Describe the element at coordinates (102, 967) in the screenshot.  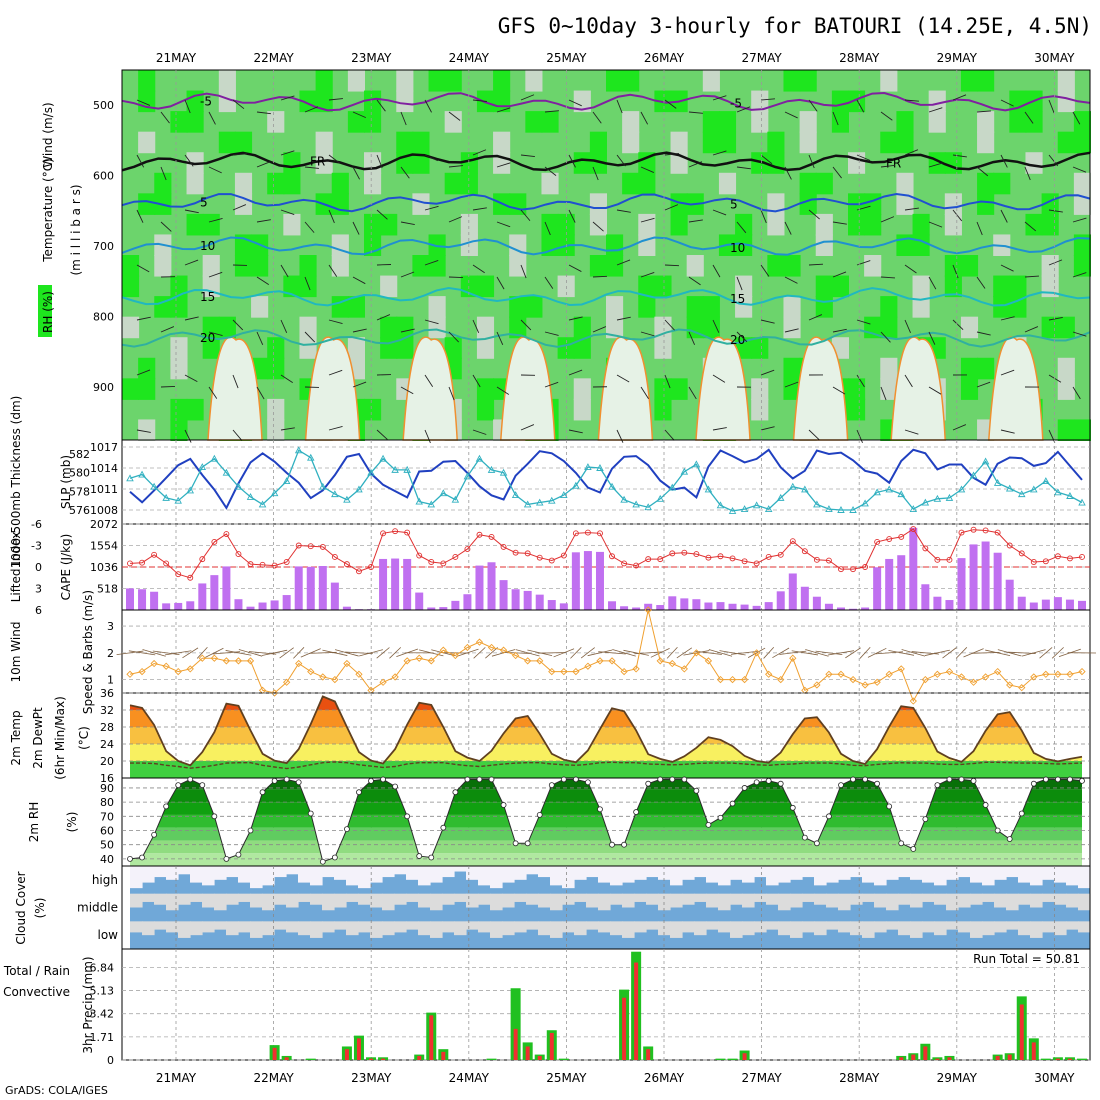
I see `y-tick-label: 6.84` at that location.